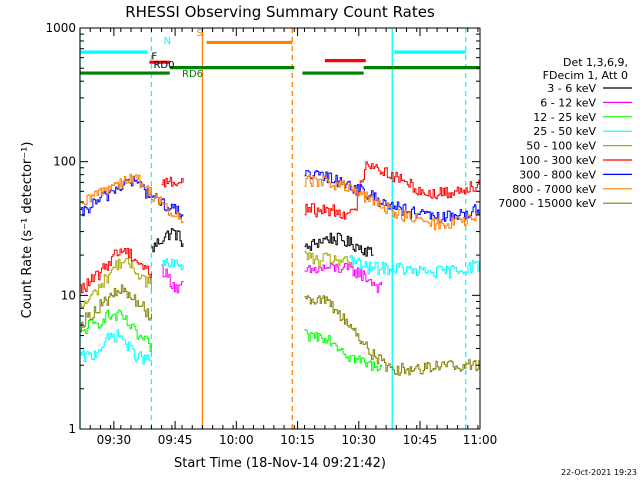  I want to click on legend-entry-label: 50 - 100 keV, so click(561, 146).